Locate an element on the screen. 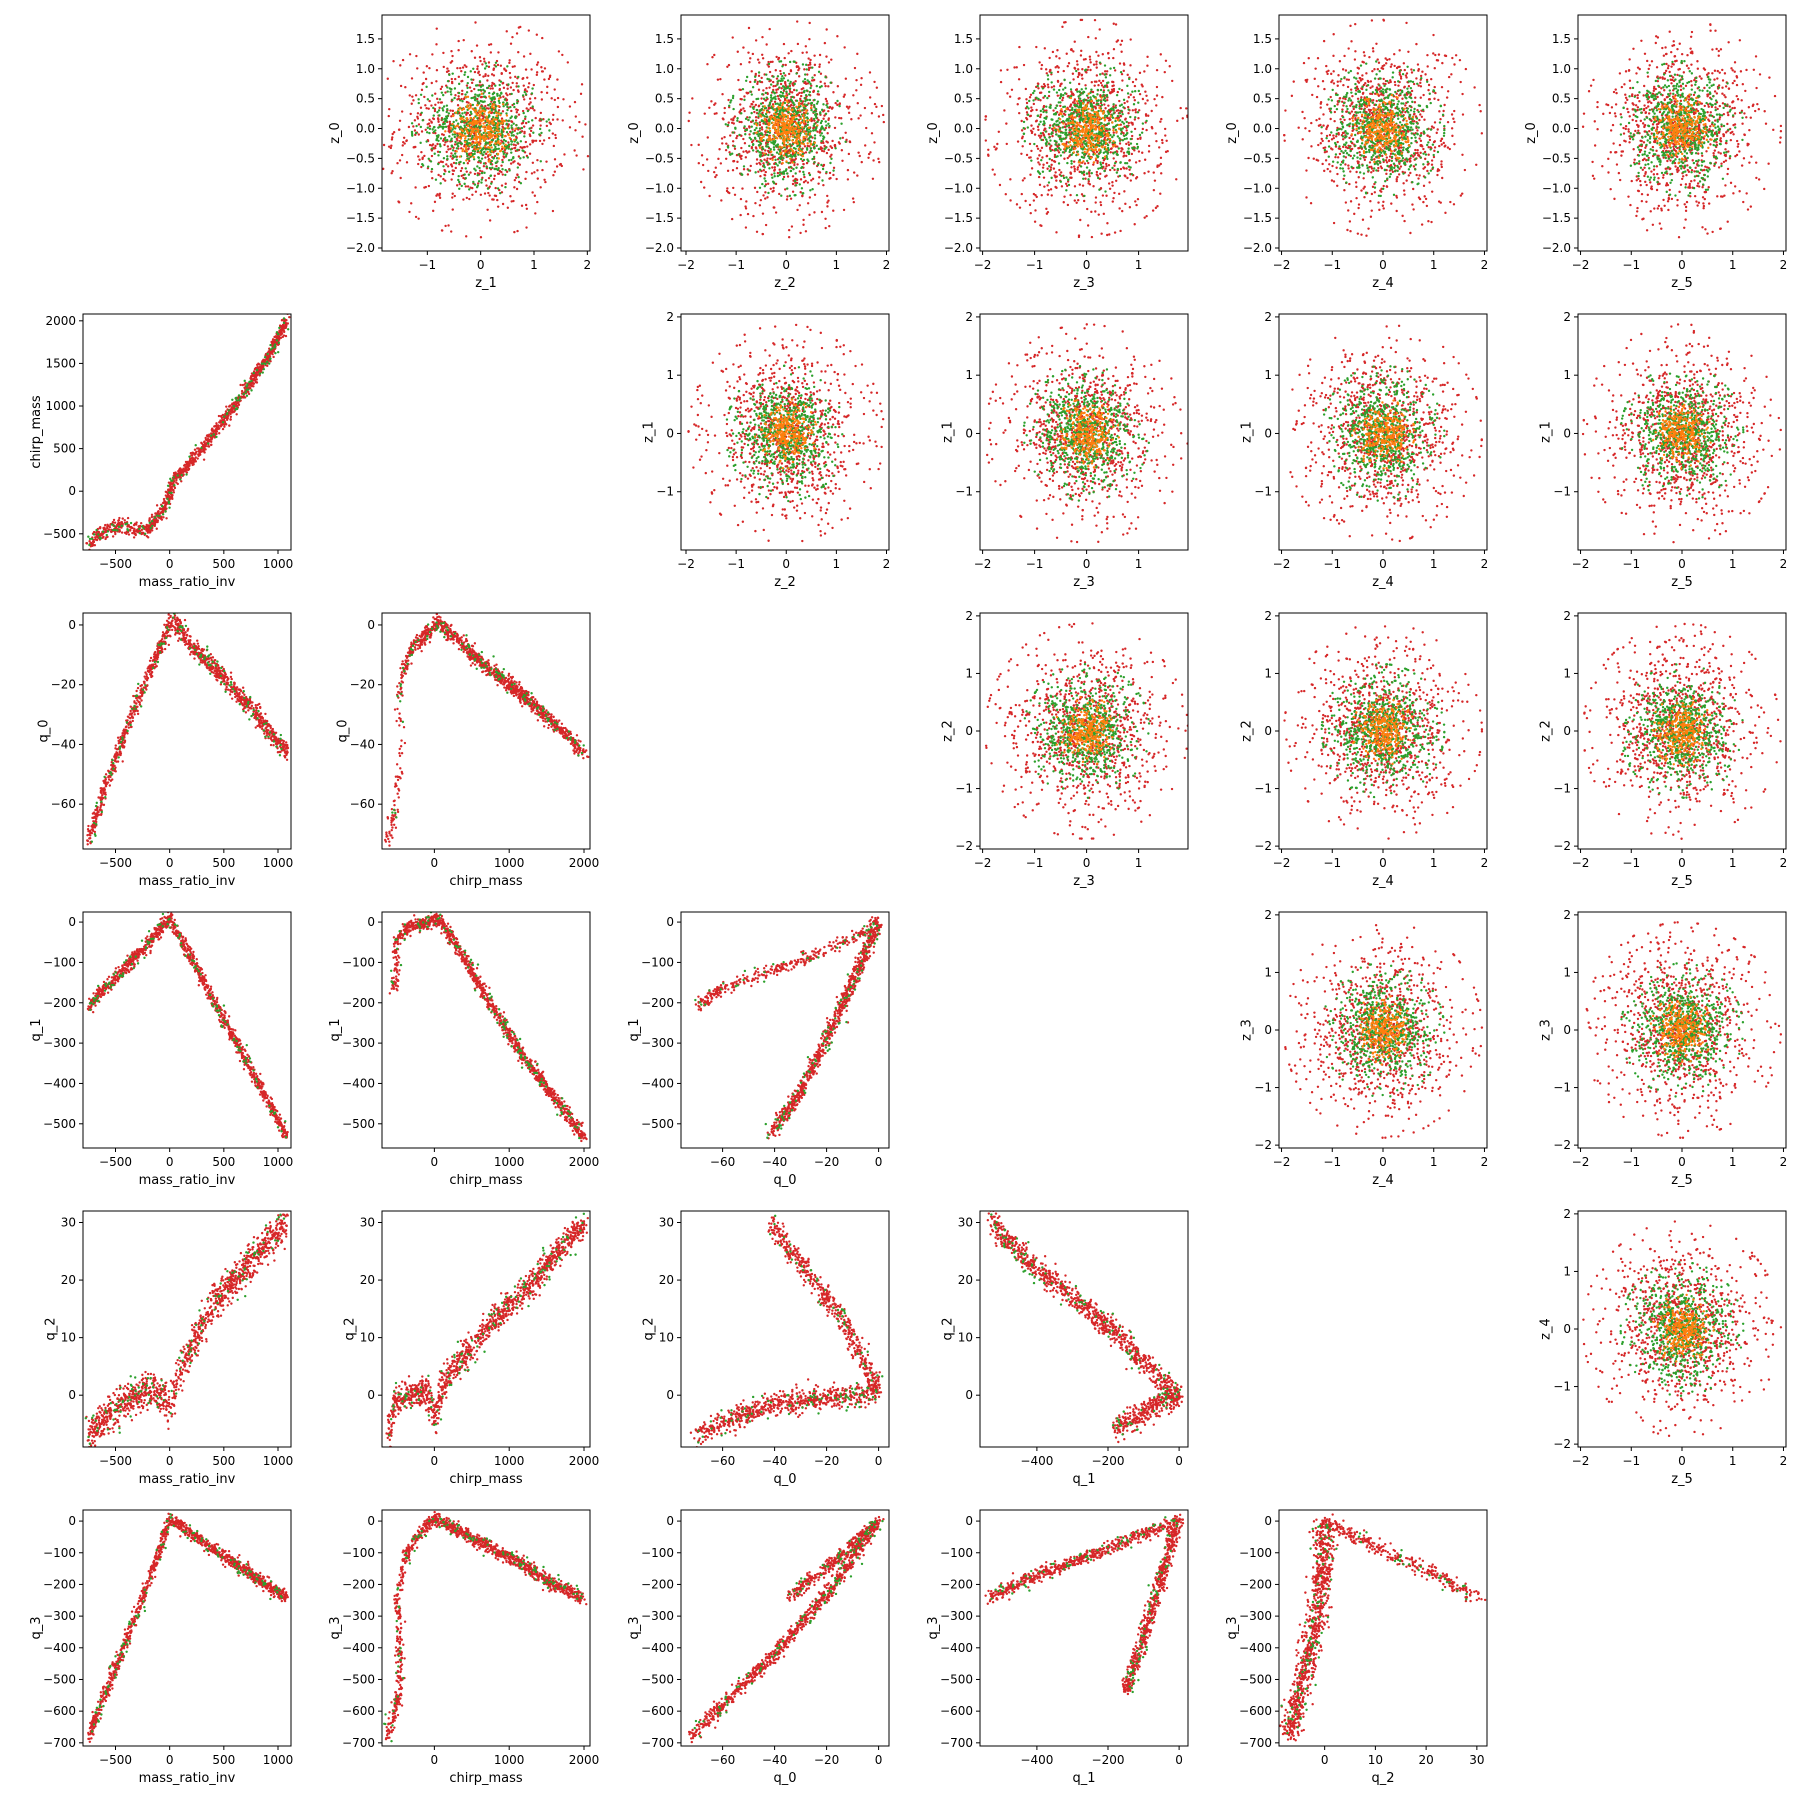 The width and height of the screenshot is (1800, 1800). axes-frame is located at coordinates (785, 133).